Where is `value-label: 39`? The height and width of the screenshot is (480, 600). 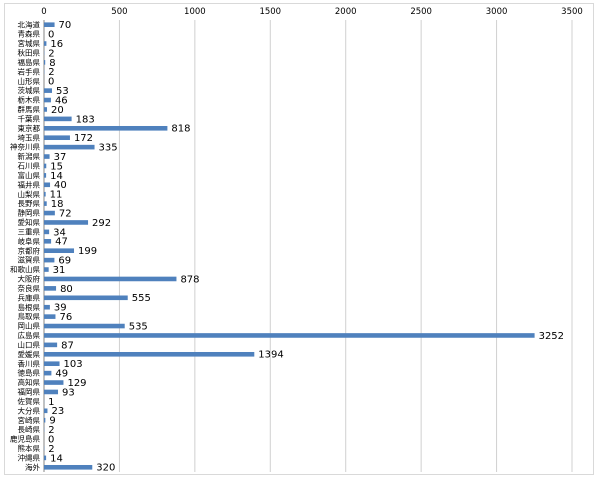 value-label: 39 is located at coordinates (60, 308).